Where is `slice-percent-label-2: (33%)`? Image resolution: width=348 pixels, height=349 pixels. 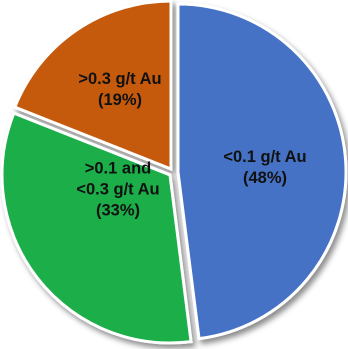 slice-percent-label-2: (33%) is located at coordinates (118, 210).